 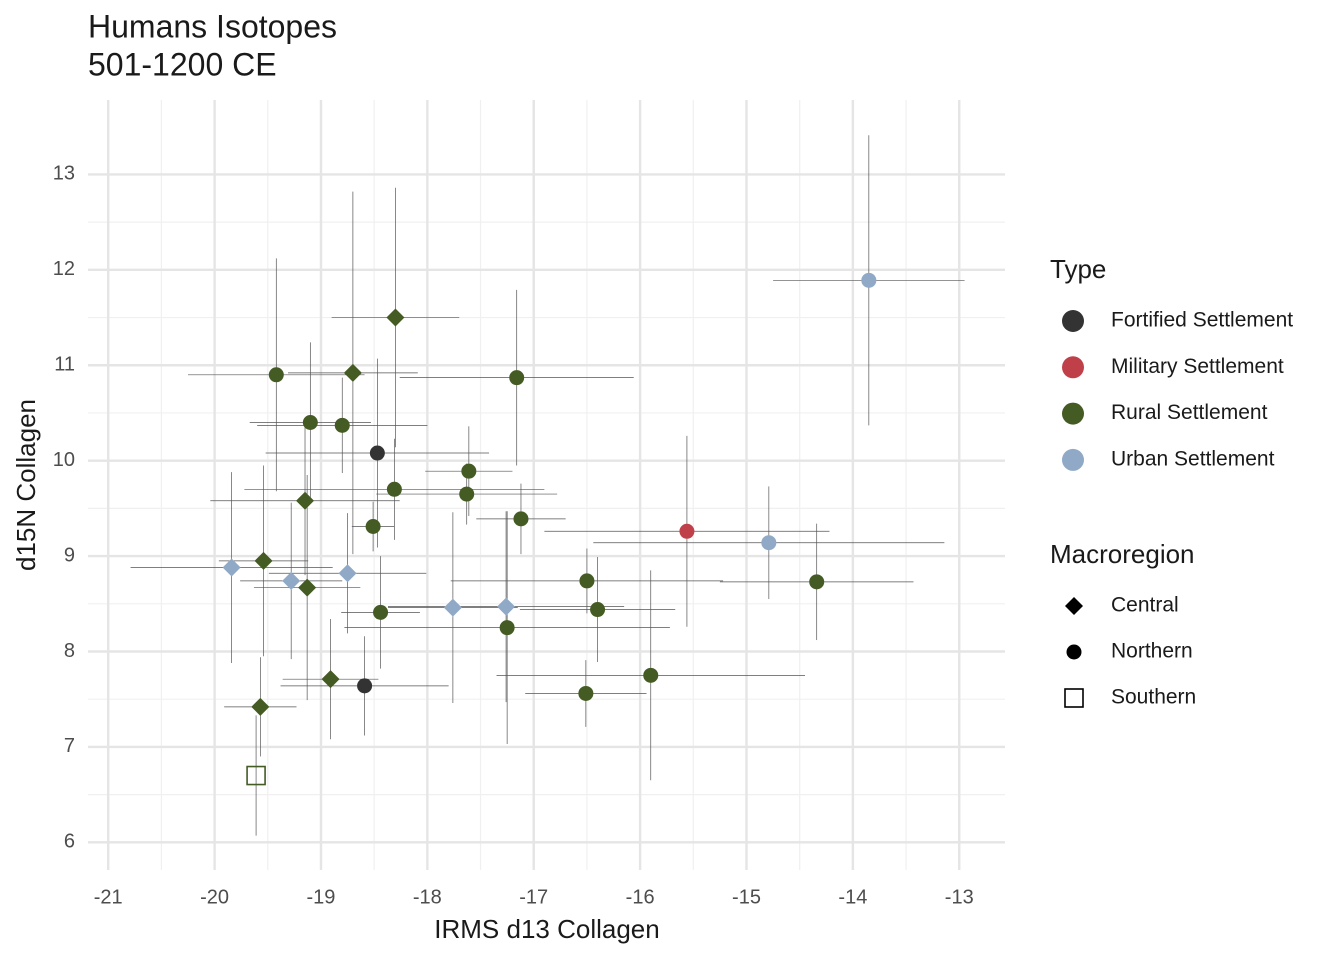 I want to click on y-tick-label: 11, so click(x=64, y=365).